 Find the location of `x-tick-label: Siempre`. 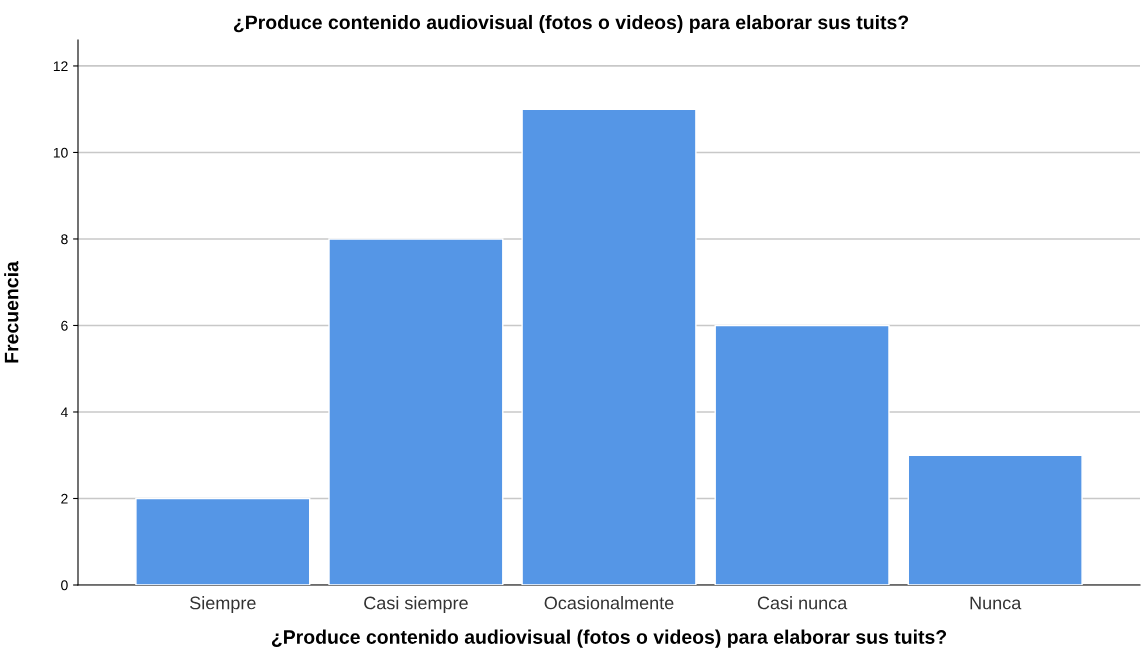

x-tick-label: Siempre is located at coordinates (223, 604).